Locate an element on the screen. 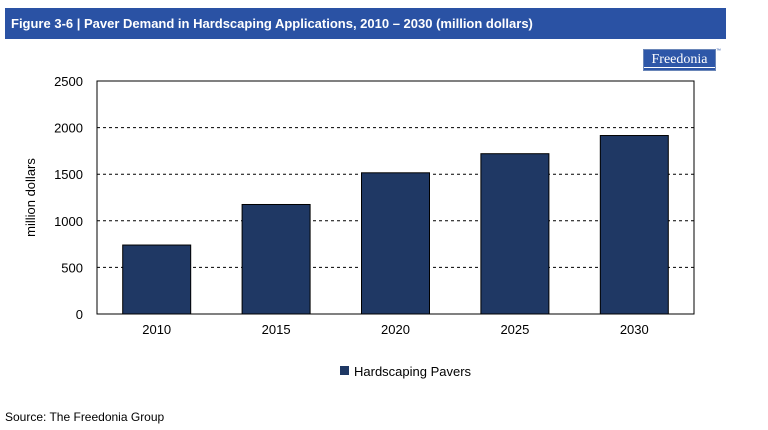 The image size is (768, 430). x-tick-label-2020: 2020 is located at coordinates (395, 329).